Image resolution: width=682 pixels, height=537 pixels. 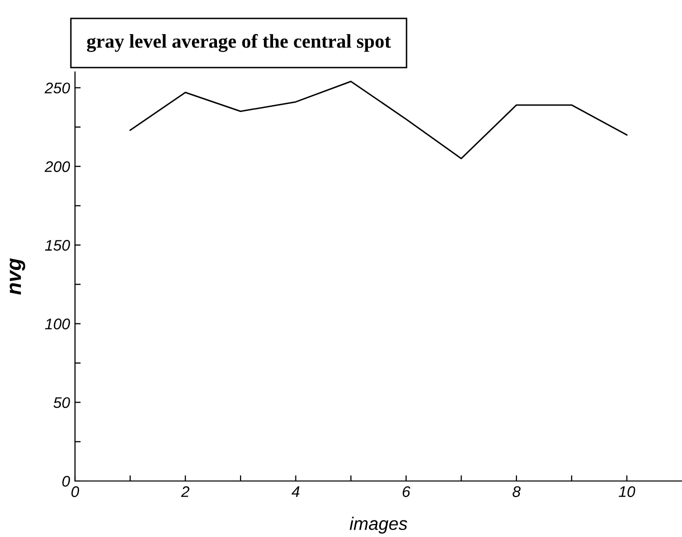 What do you see at coordinates (18, 276) in the screenshot?
I see `y-axis-title: nvg` at bounding box center [18, 276].